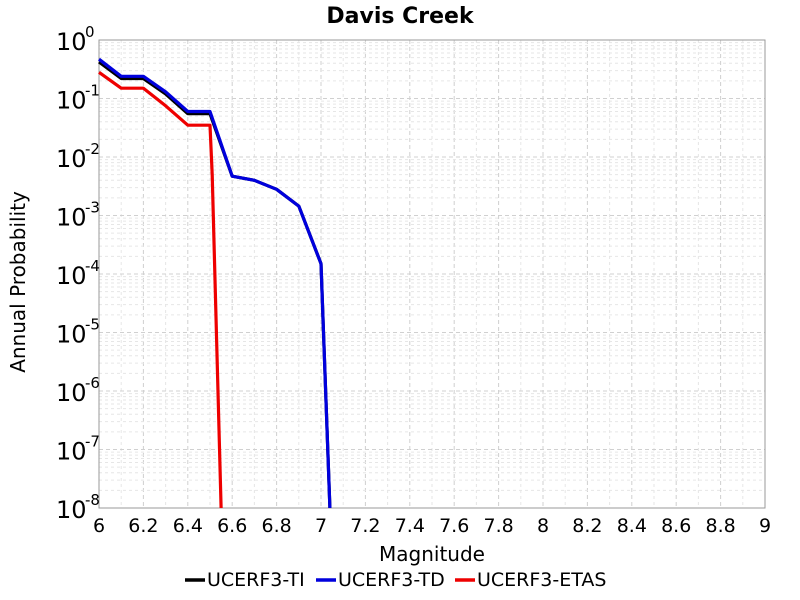 The height and width of the screenshot is (600, 800). I want to click on y-tick-exponent: -8, so click(92, 500).